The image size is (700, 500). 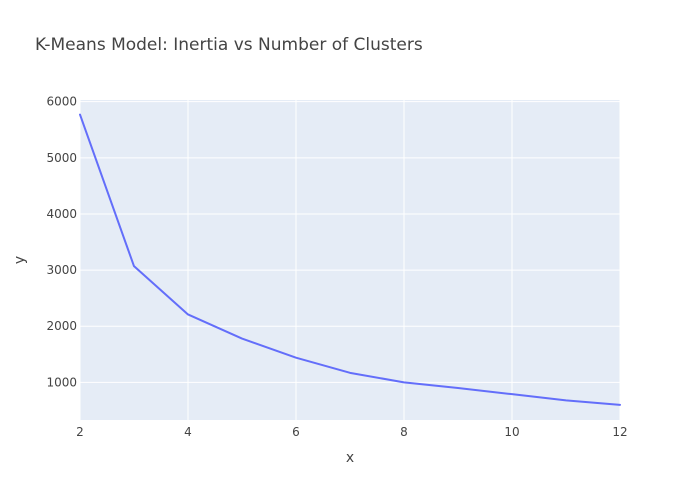 I want to click on y-tick-label: 5000, so click(x=61, y=158).